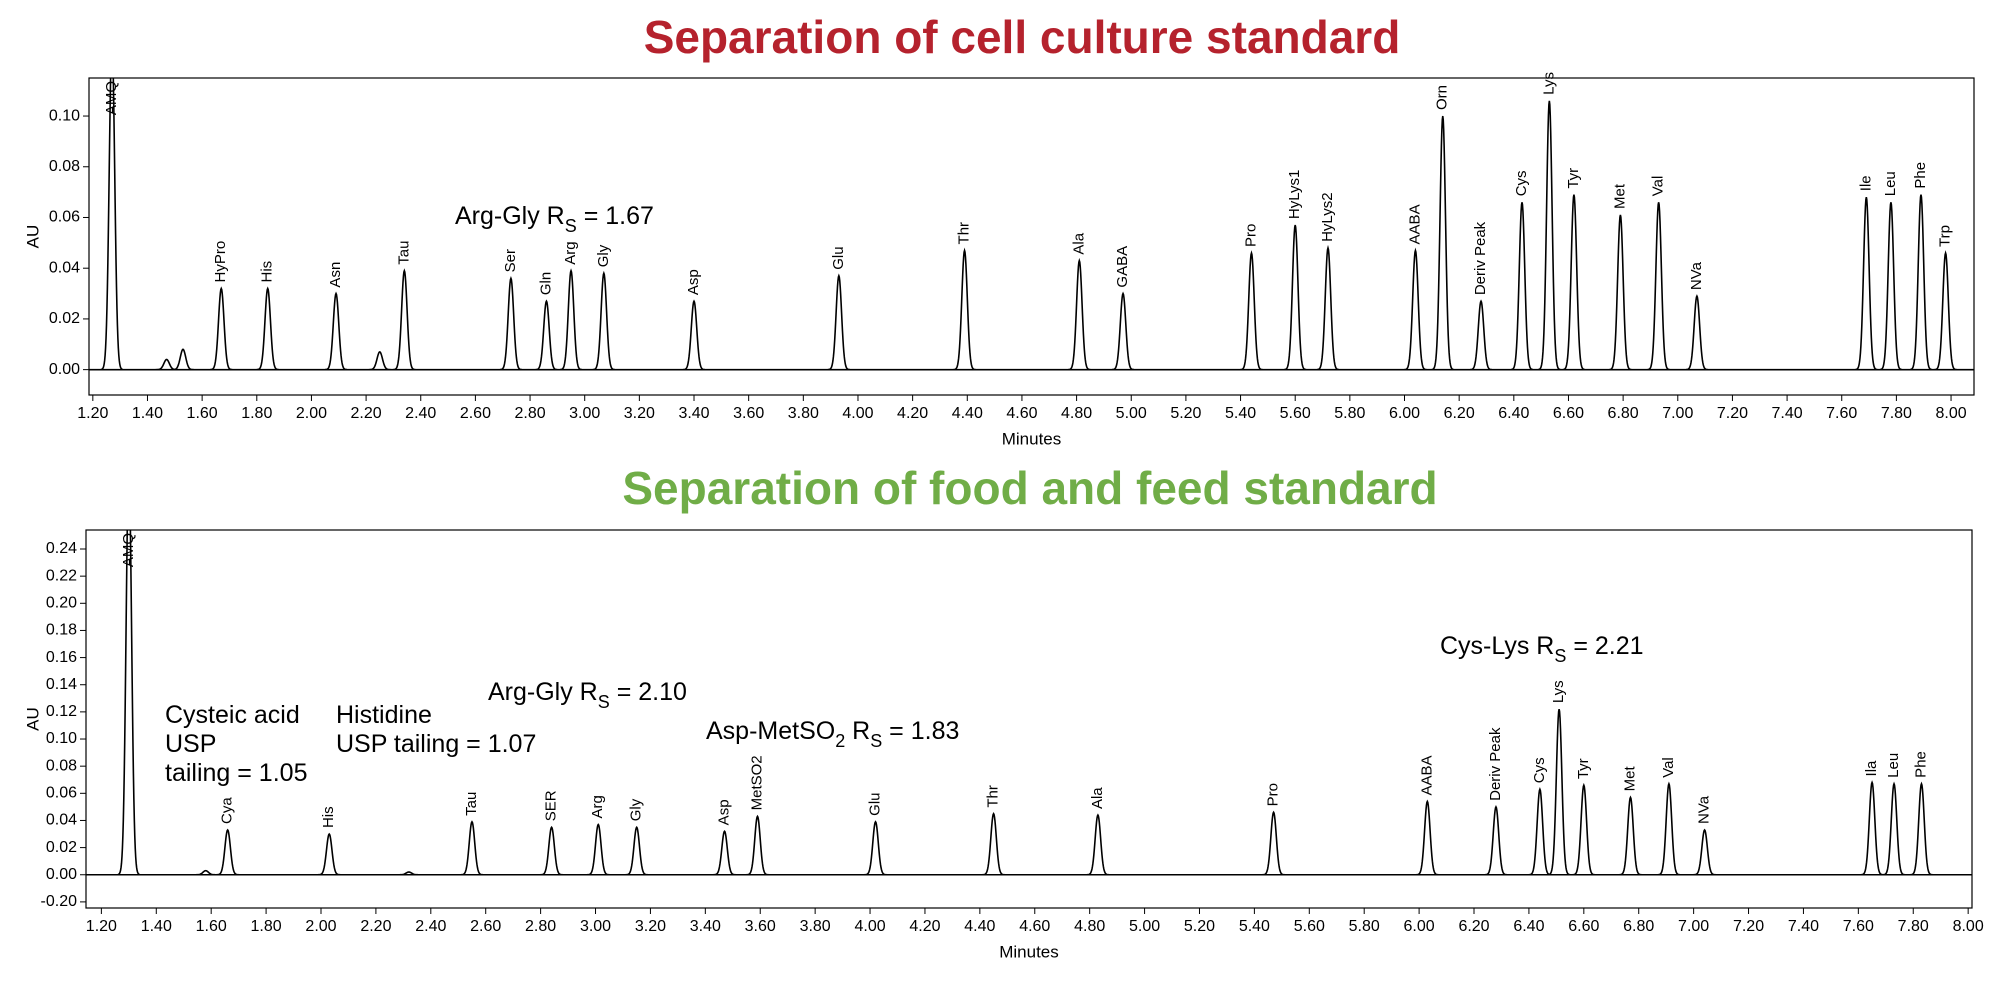  I want to click on peak-label: HyLys2, so click(1327, 216).